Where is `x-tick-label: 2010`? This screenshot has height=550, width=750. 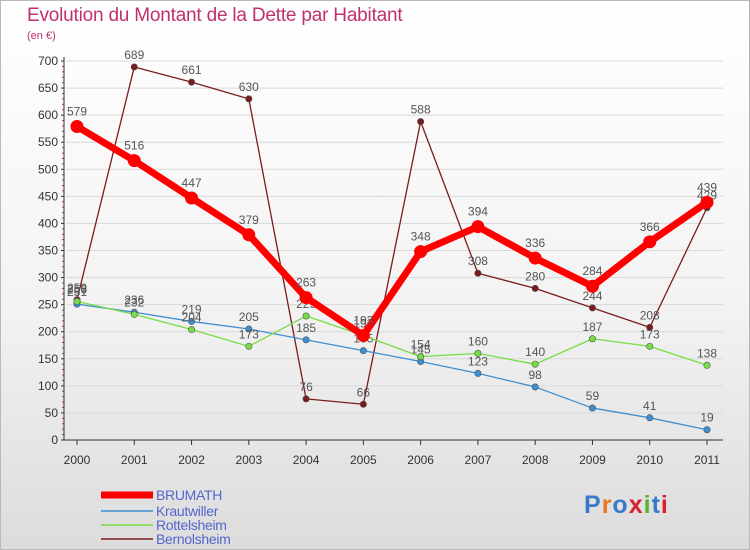 x-tick-label: 2010 is located at coordinates (649, 460).